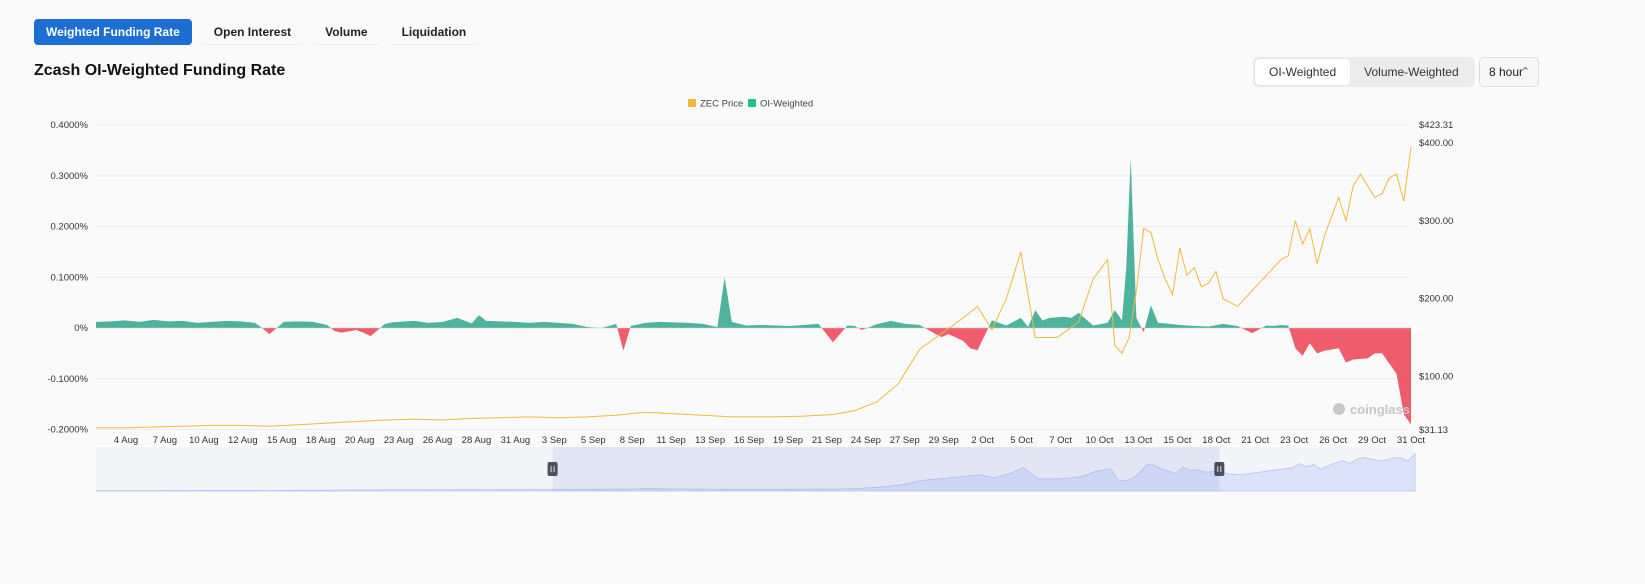 The width and height of the screenshot is (1645, 584). Describe the element at coordinates (554, 440) in the screenshot. I see `x-tick-label: 3 Sep` at that location.